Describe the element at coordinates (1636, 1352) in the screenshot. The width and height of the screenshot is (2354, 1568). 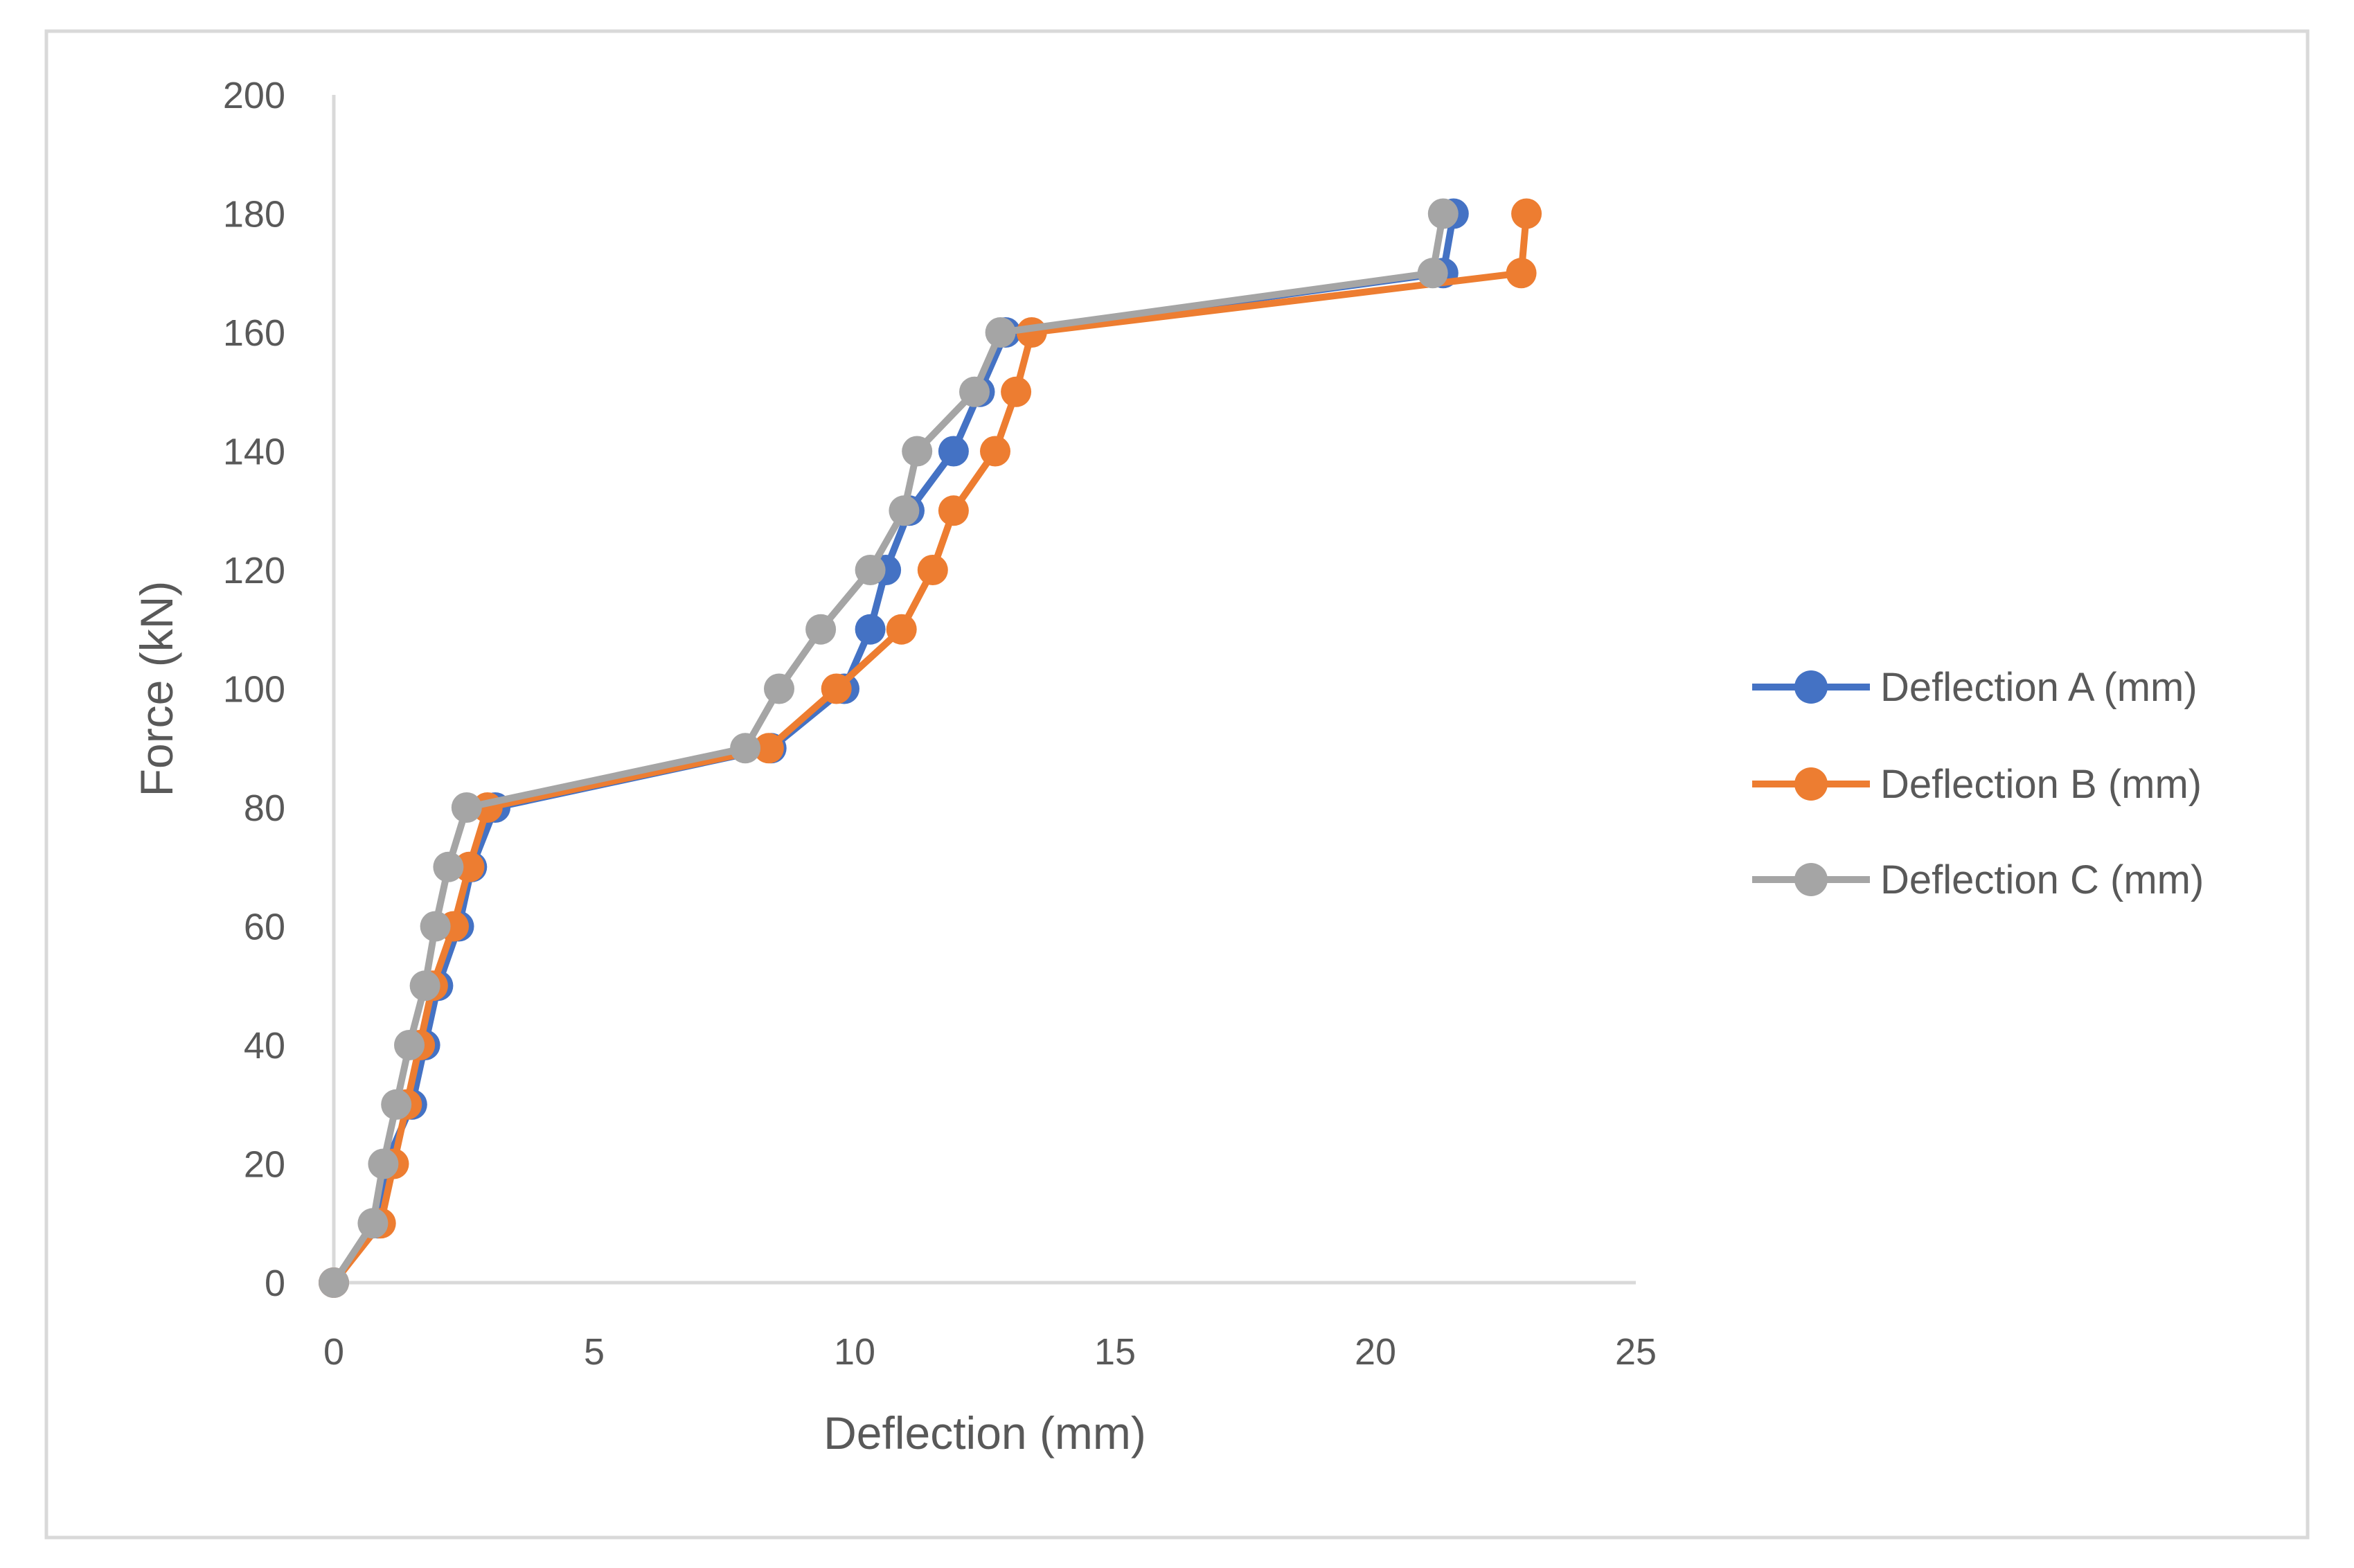
I see `x-tick-label: 25` at that location.